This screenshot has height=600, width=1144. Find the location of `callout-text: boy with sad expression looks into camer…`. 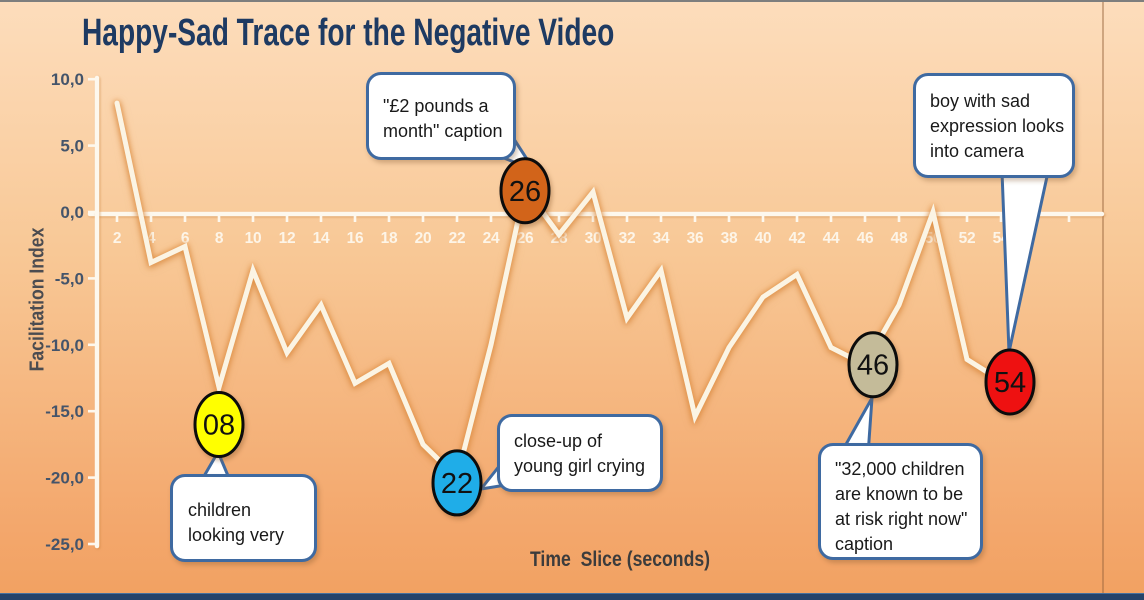

callout-text: boy with sad expression looks into camer… is located at coordinates (997, 126).